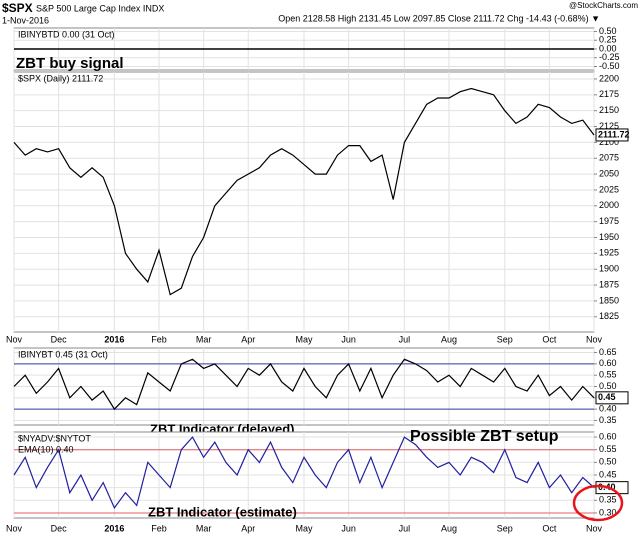  What do you see at coordinates (608, 40) in the screenshot?
I see `y-tick-label: 0.25` at bounding box center [608, 40].